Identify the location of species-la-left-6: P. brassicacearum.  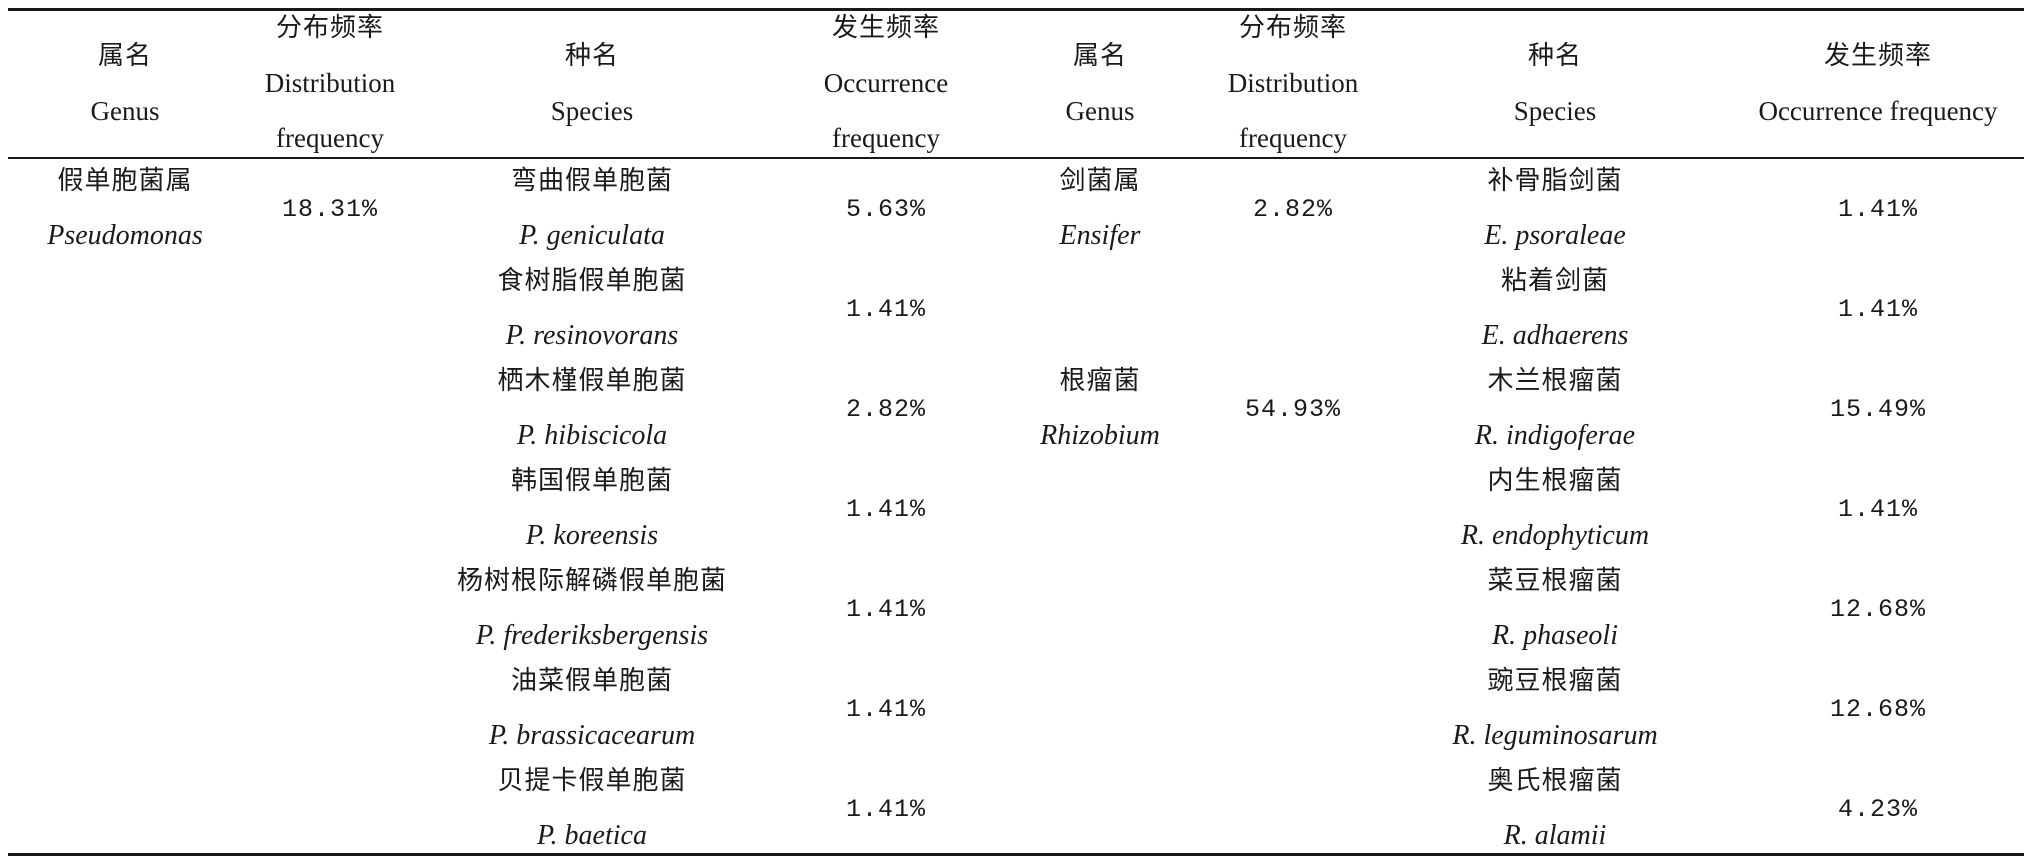
(592, 735).